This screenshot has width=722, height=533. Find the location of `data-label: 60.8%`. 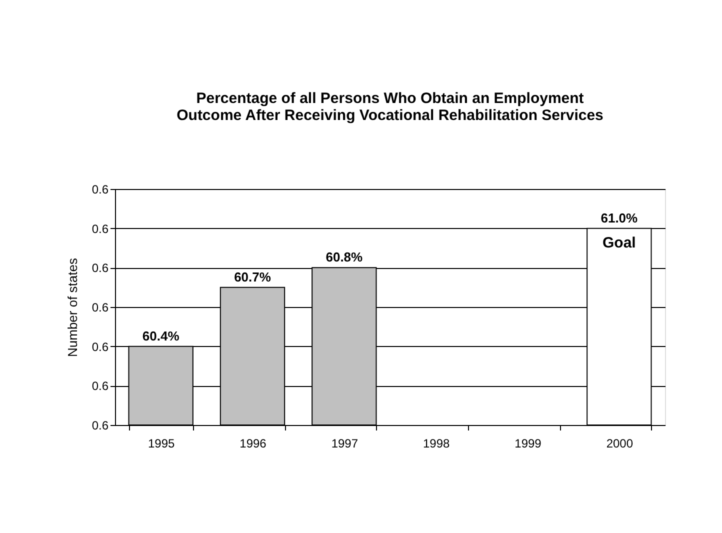

data-label: 60.8% is located at coordinates (345, 257).